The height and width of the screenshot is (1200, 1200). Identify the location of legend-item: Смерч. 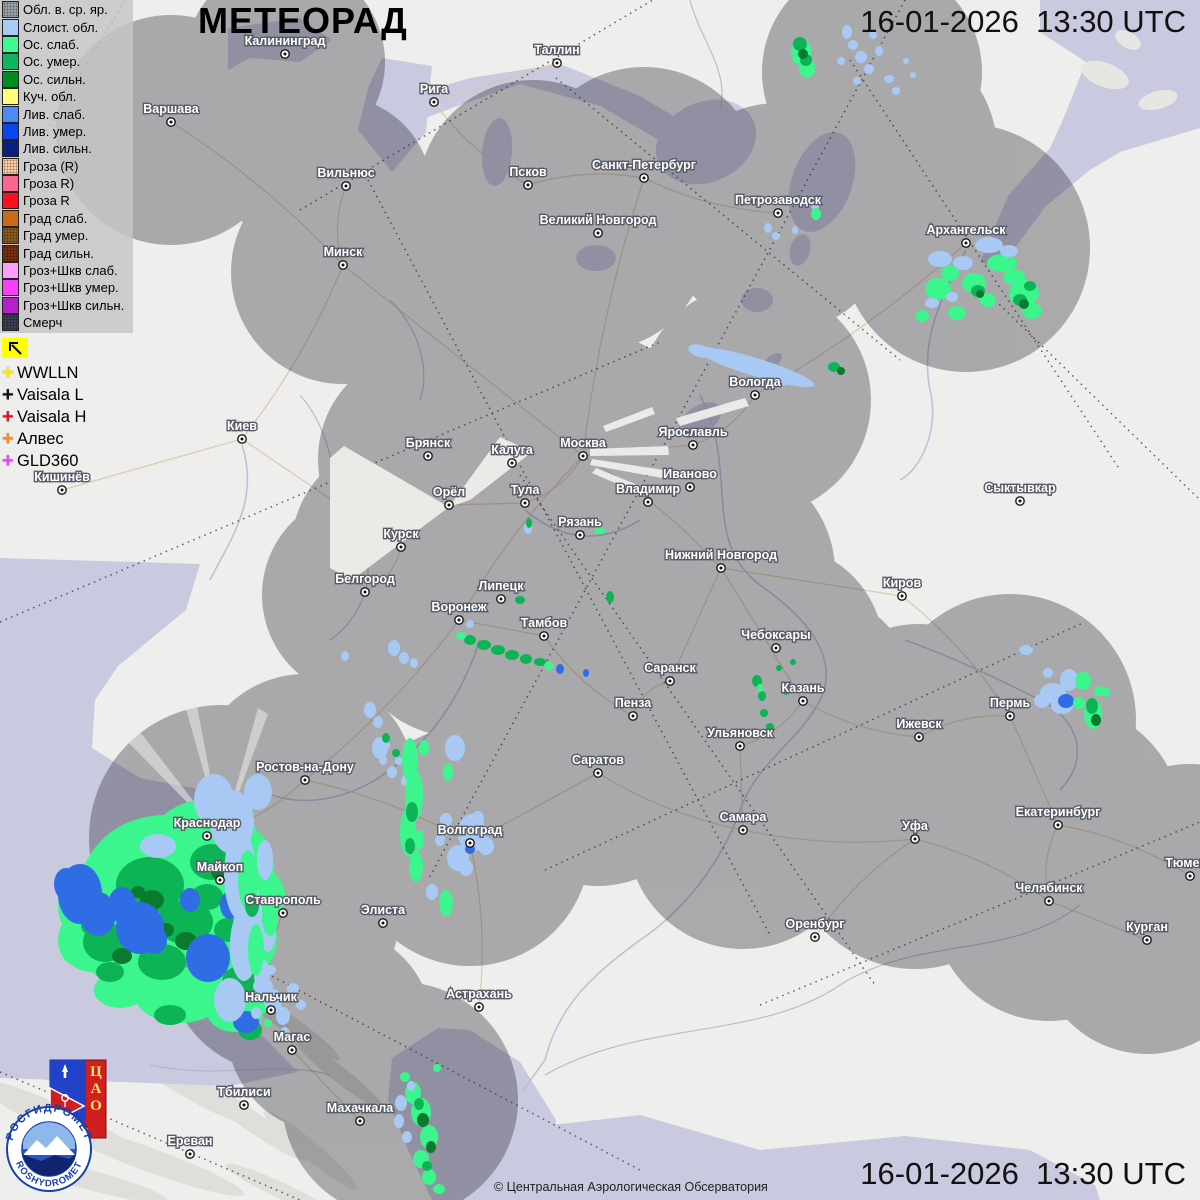
(67, 323).